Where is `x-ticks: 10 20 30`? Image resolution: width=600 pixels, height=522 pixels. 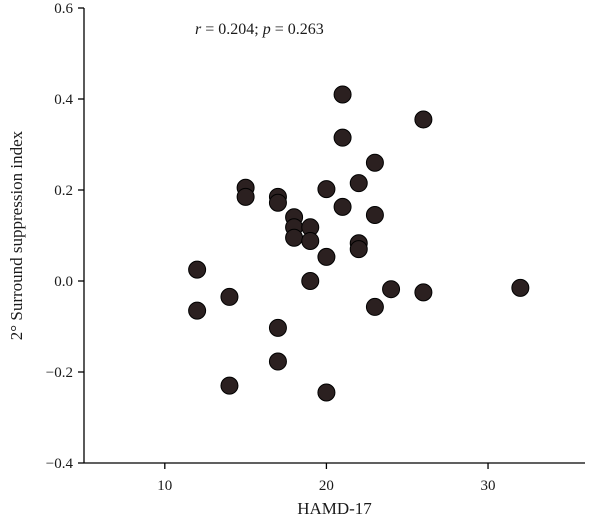 x-ticks: 10 20 30 is located at coordinates (326, 478).